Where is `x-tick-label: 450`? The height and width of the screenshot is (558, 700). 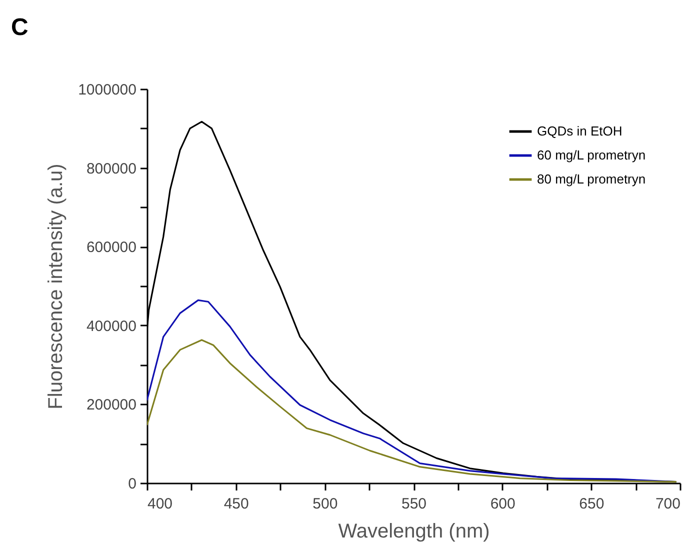 x-tick-label: 450 is located at coordinates (236, 504).